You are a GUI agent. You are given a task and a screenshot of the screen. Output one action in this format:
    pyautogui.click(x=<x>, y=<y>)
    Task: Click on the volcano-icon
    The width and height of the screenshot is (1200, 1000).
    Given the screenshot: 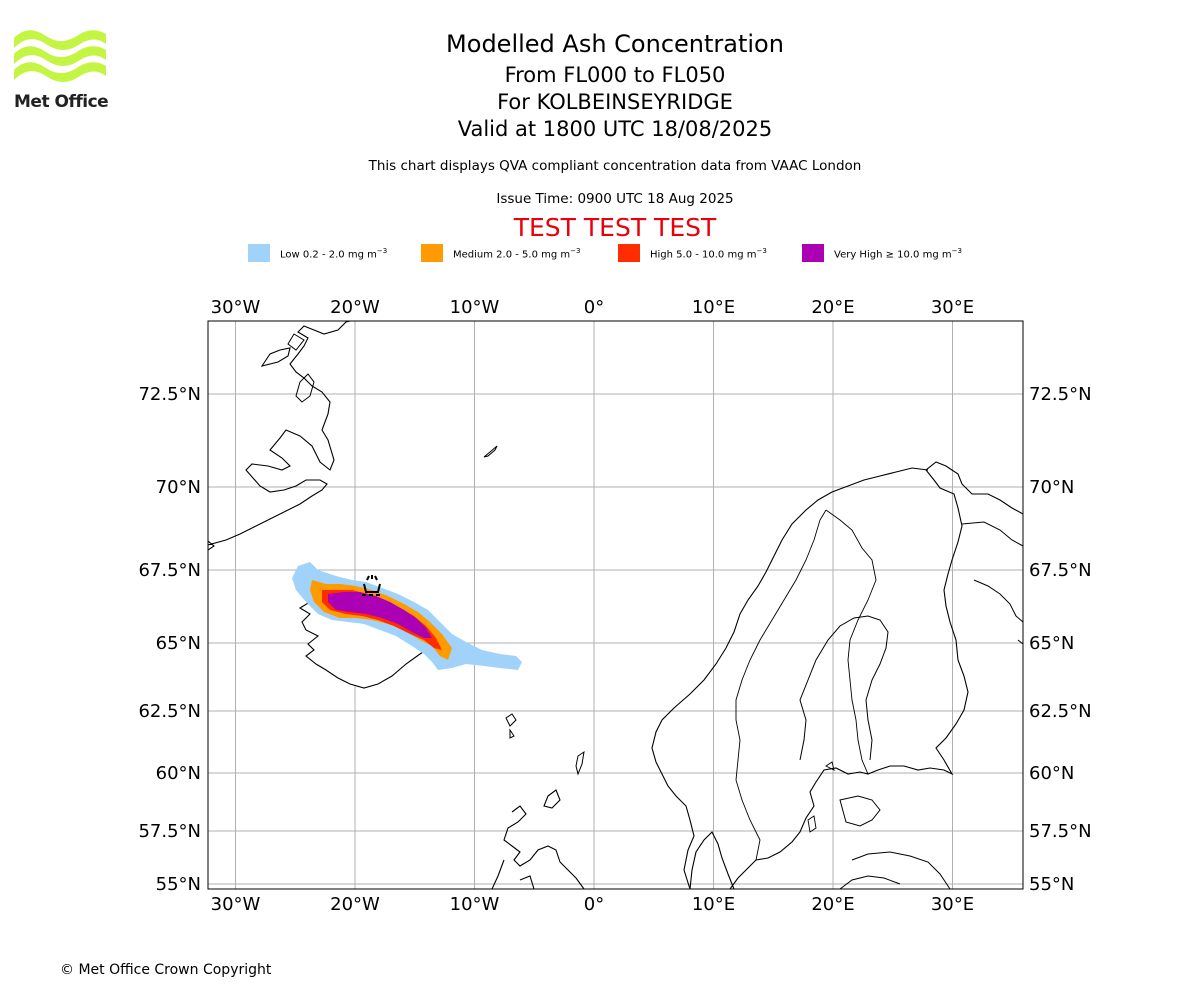 What is the action you would take?
    pyautogui.click(x=372, y=585)
    